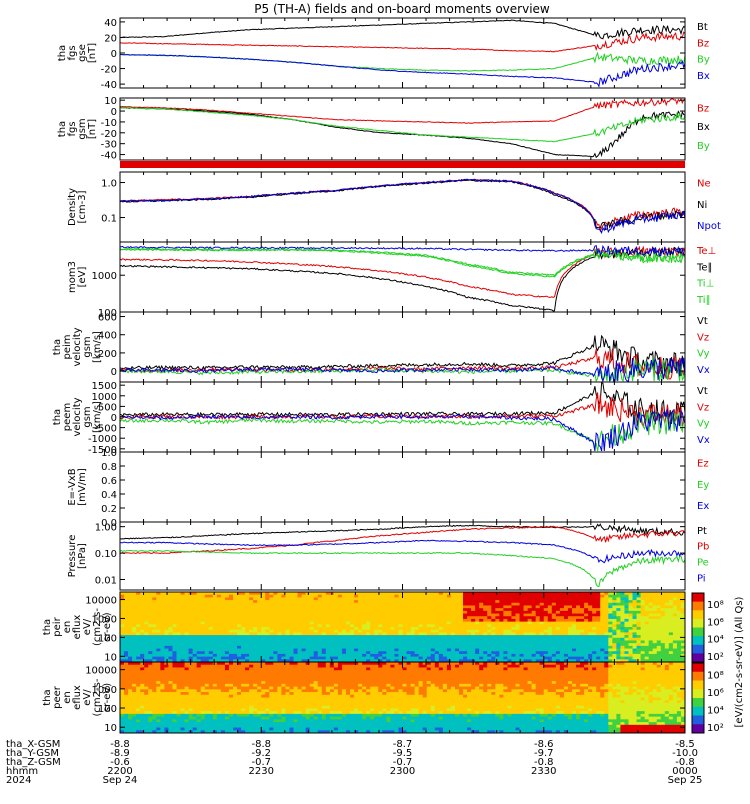 This screenshot has width=750, height=804. I want to click on y-tick-label: 10000, so click(101, 601).